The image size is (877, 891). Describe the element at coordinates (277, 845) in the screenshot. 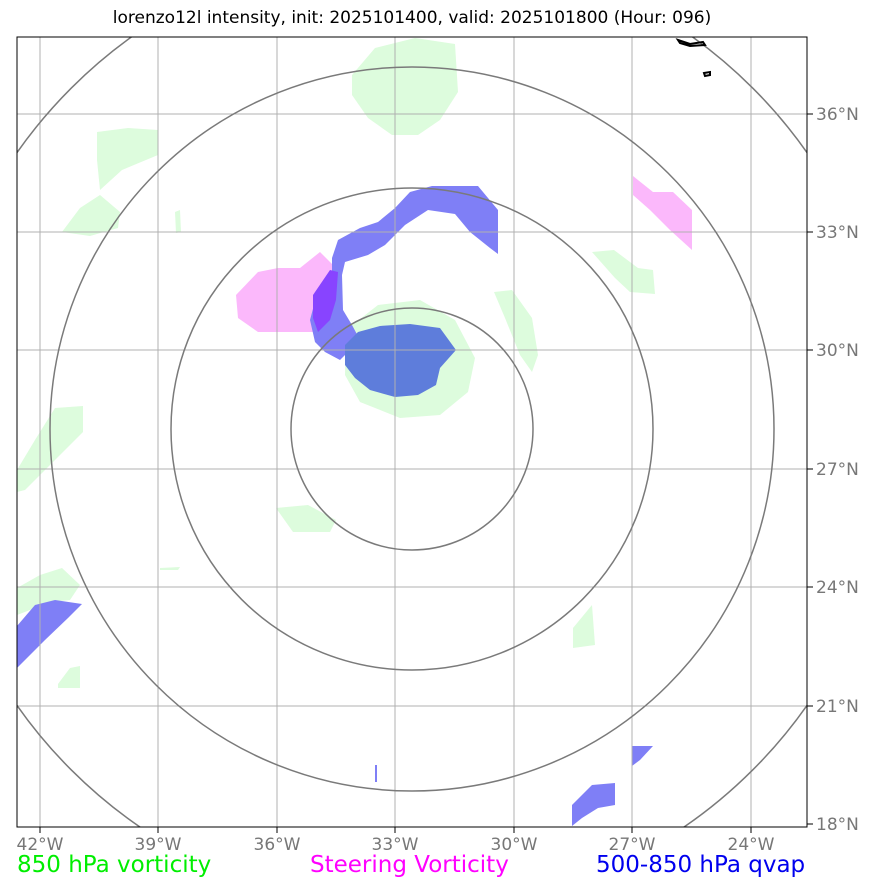

I see `lon-label: 36°W` at that location.